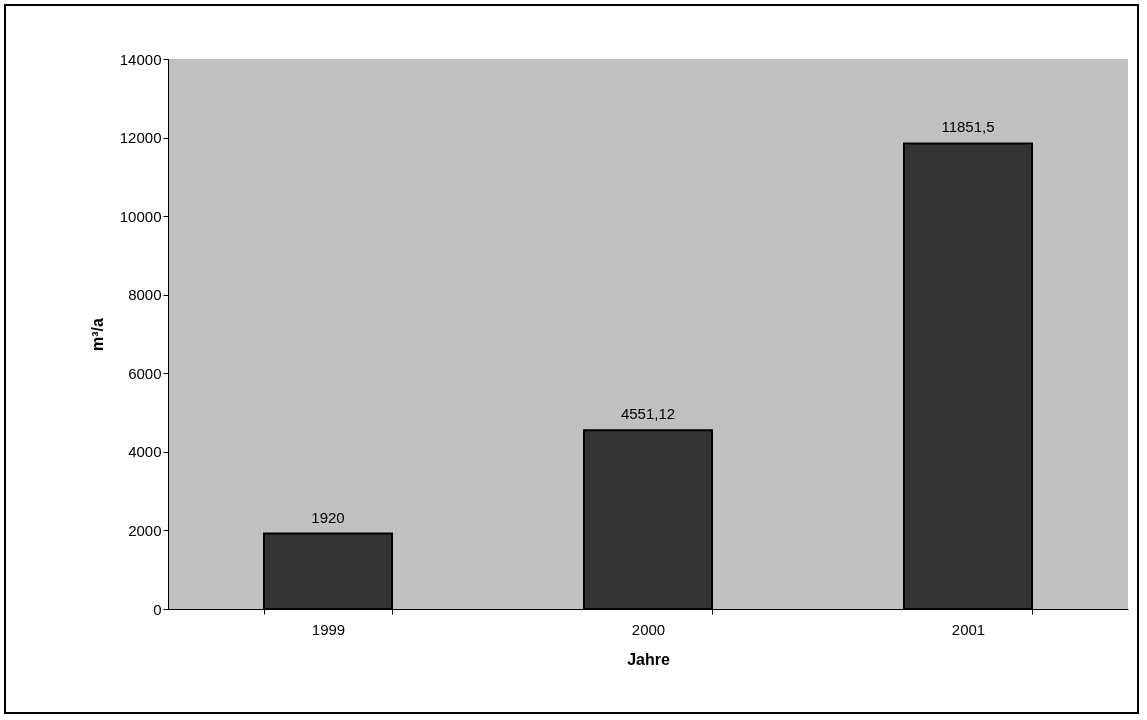  I want to click on y-tick-label: 14000, so click(140, 59).